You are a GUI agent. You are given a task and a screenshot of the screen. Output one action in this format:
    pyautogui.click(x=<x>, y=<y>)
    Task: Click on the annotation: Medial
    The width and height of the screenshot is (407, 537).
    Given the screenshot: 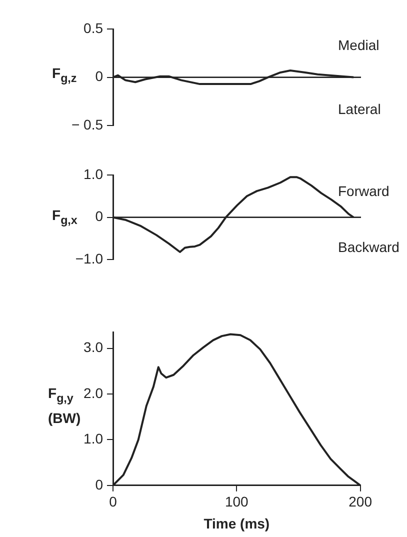 What is the action you would take?
    pyautogui.click(x=359, y=45)
    